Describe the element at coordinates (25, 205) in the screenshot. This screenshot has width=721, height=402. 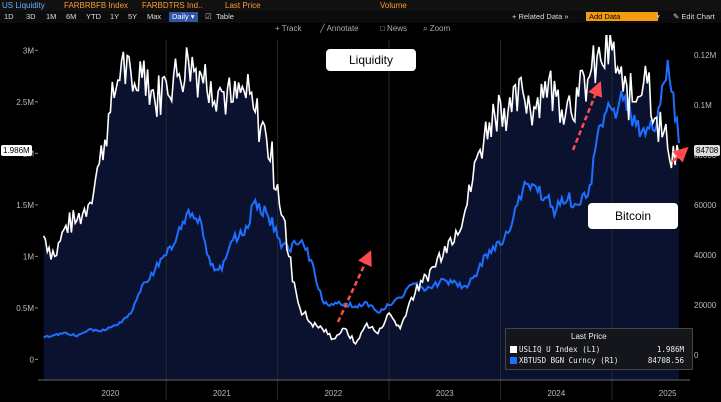
I see `left-axis-tick: 1.5M` at that location.